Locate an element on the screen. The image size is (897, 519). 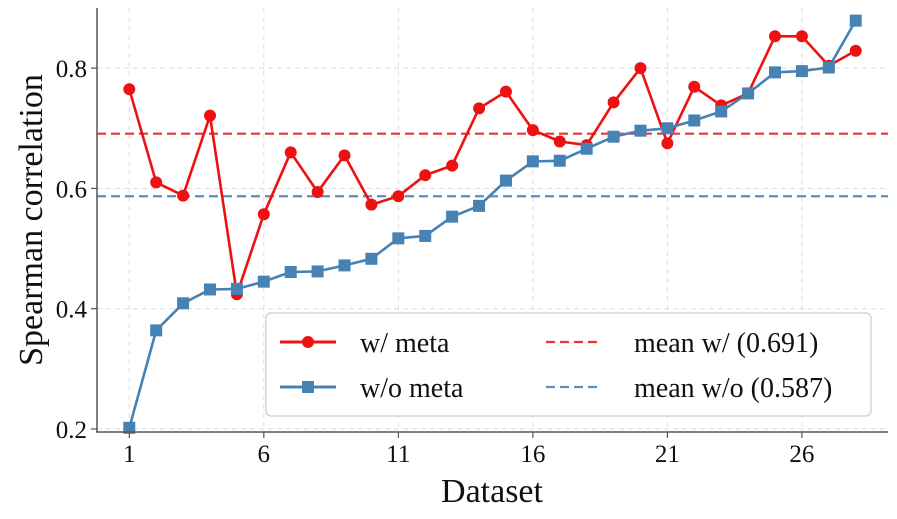
legend-marker-w-o-meta is located at coordinates (308, 387).